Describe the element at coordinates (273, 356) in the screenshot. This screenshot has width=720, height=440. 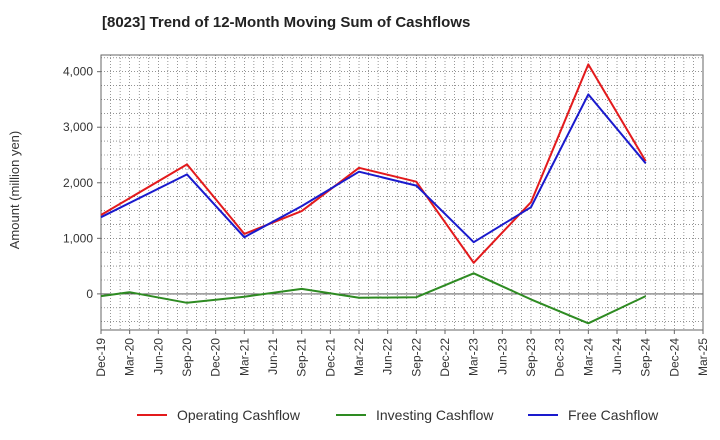
I see `x-tick-label: Jun-21` at that location.